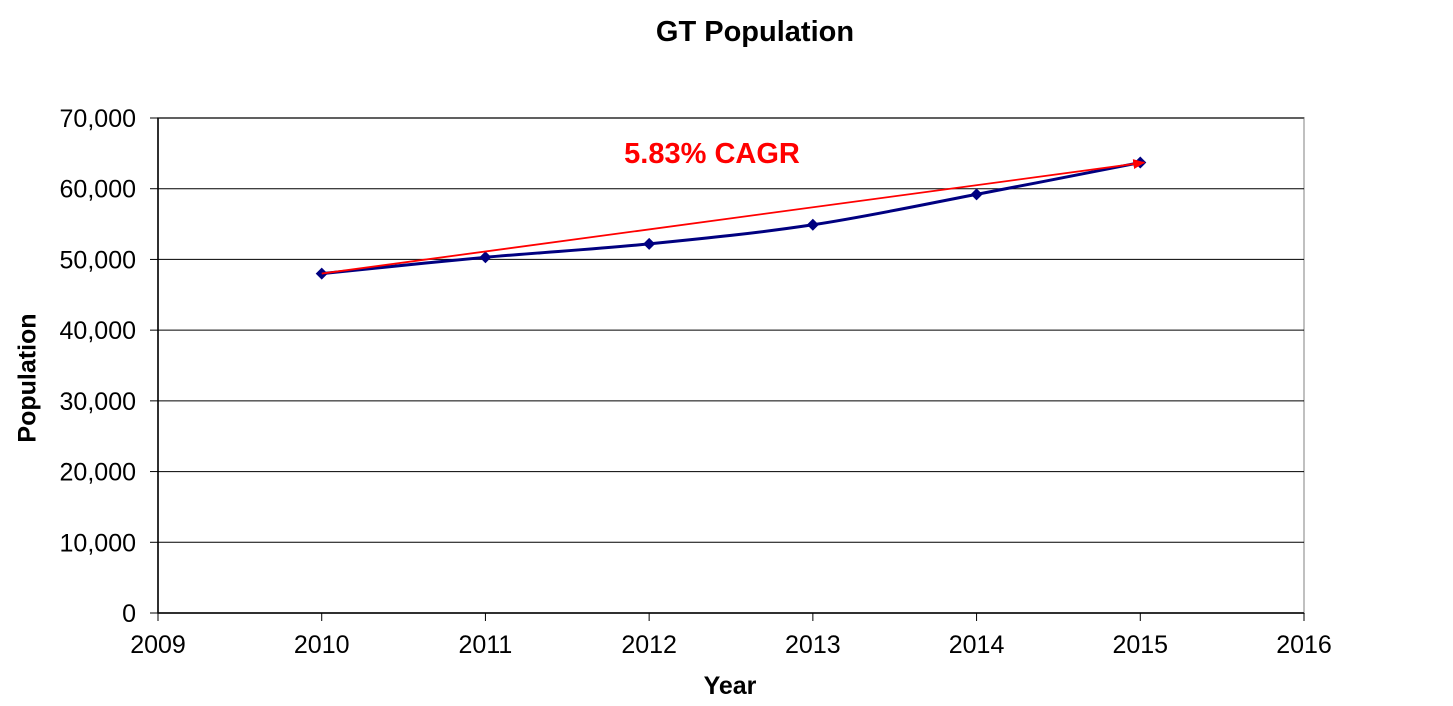  I want to click on y-tick-label: 40,000, so click(98, 331).